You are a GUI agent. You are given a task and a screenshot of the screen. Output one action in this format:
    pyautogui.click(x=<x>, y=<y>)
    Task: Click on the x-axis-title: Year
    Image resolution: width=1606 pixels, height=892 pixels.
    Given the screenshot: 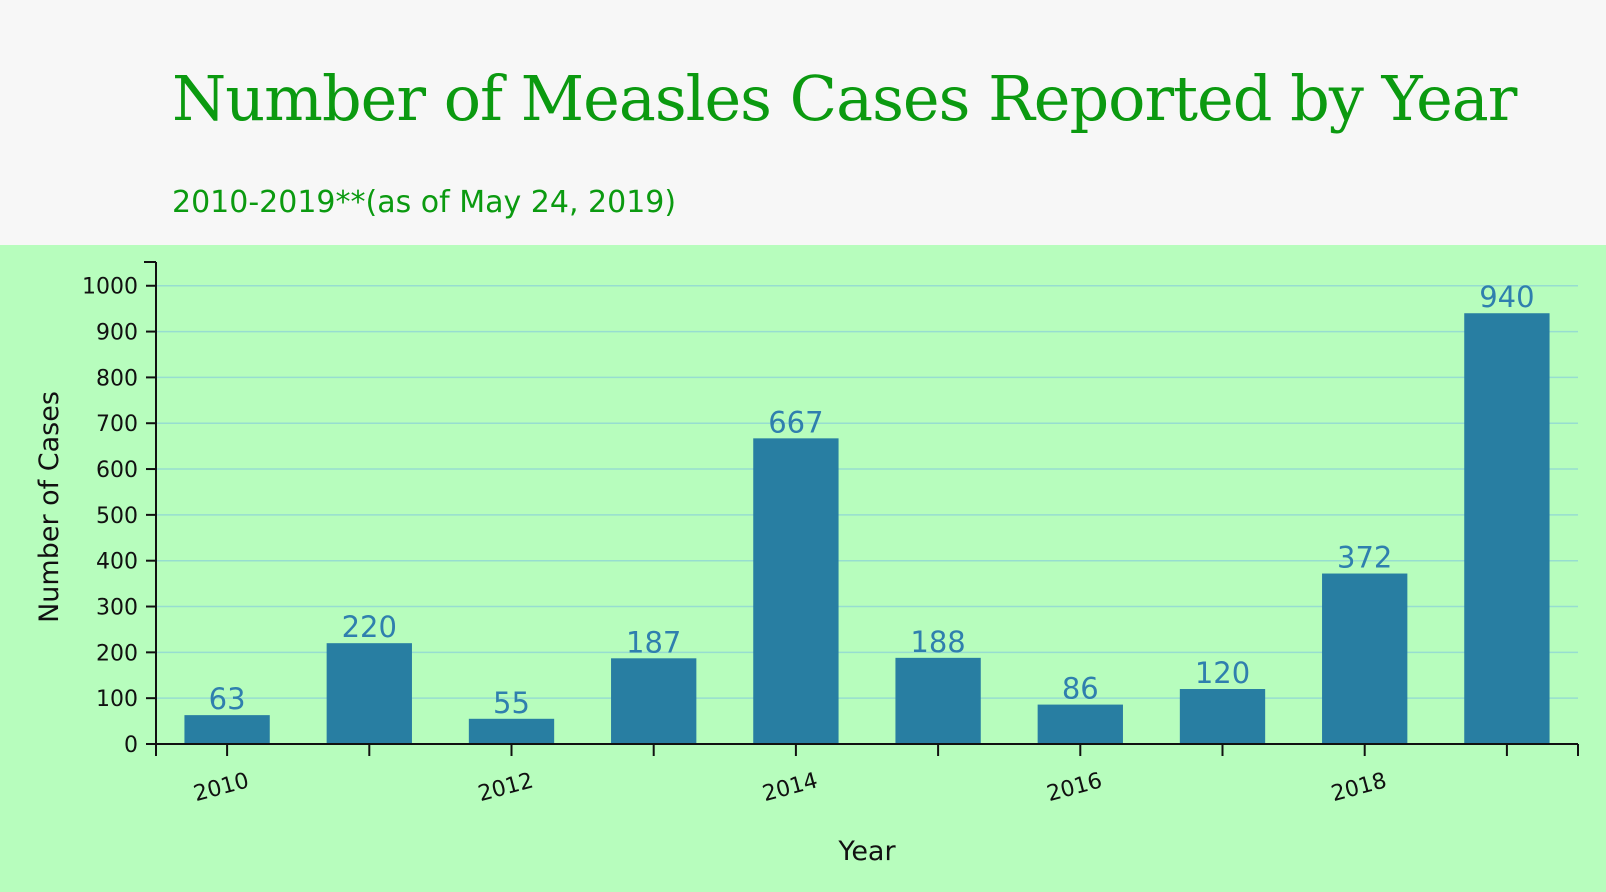 What is the action you would take?
    pyautogui.click(x=866, y=851)
    